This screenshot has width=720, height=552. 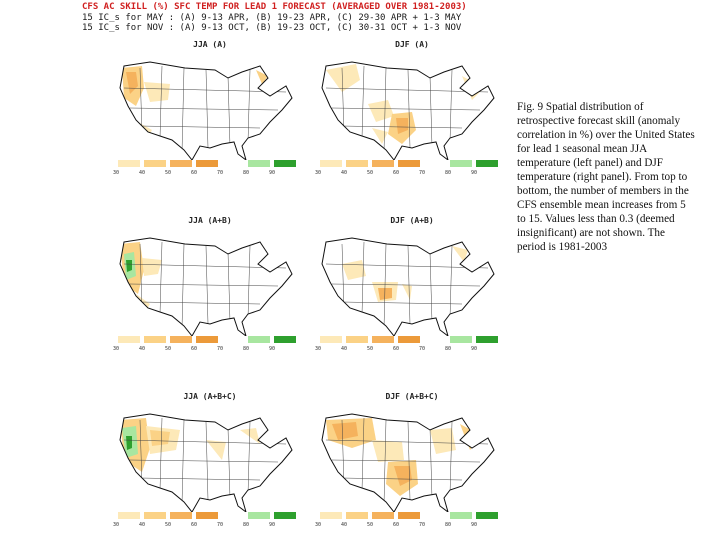 I want to click on map-panel-djf-abc: DJF (A+B+C) 30 40 50 60 70 80 90, so click(x=412, y=472).